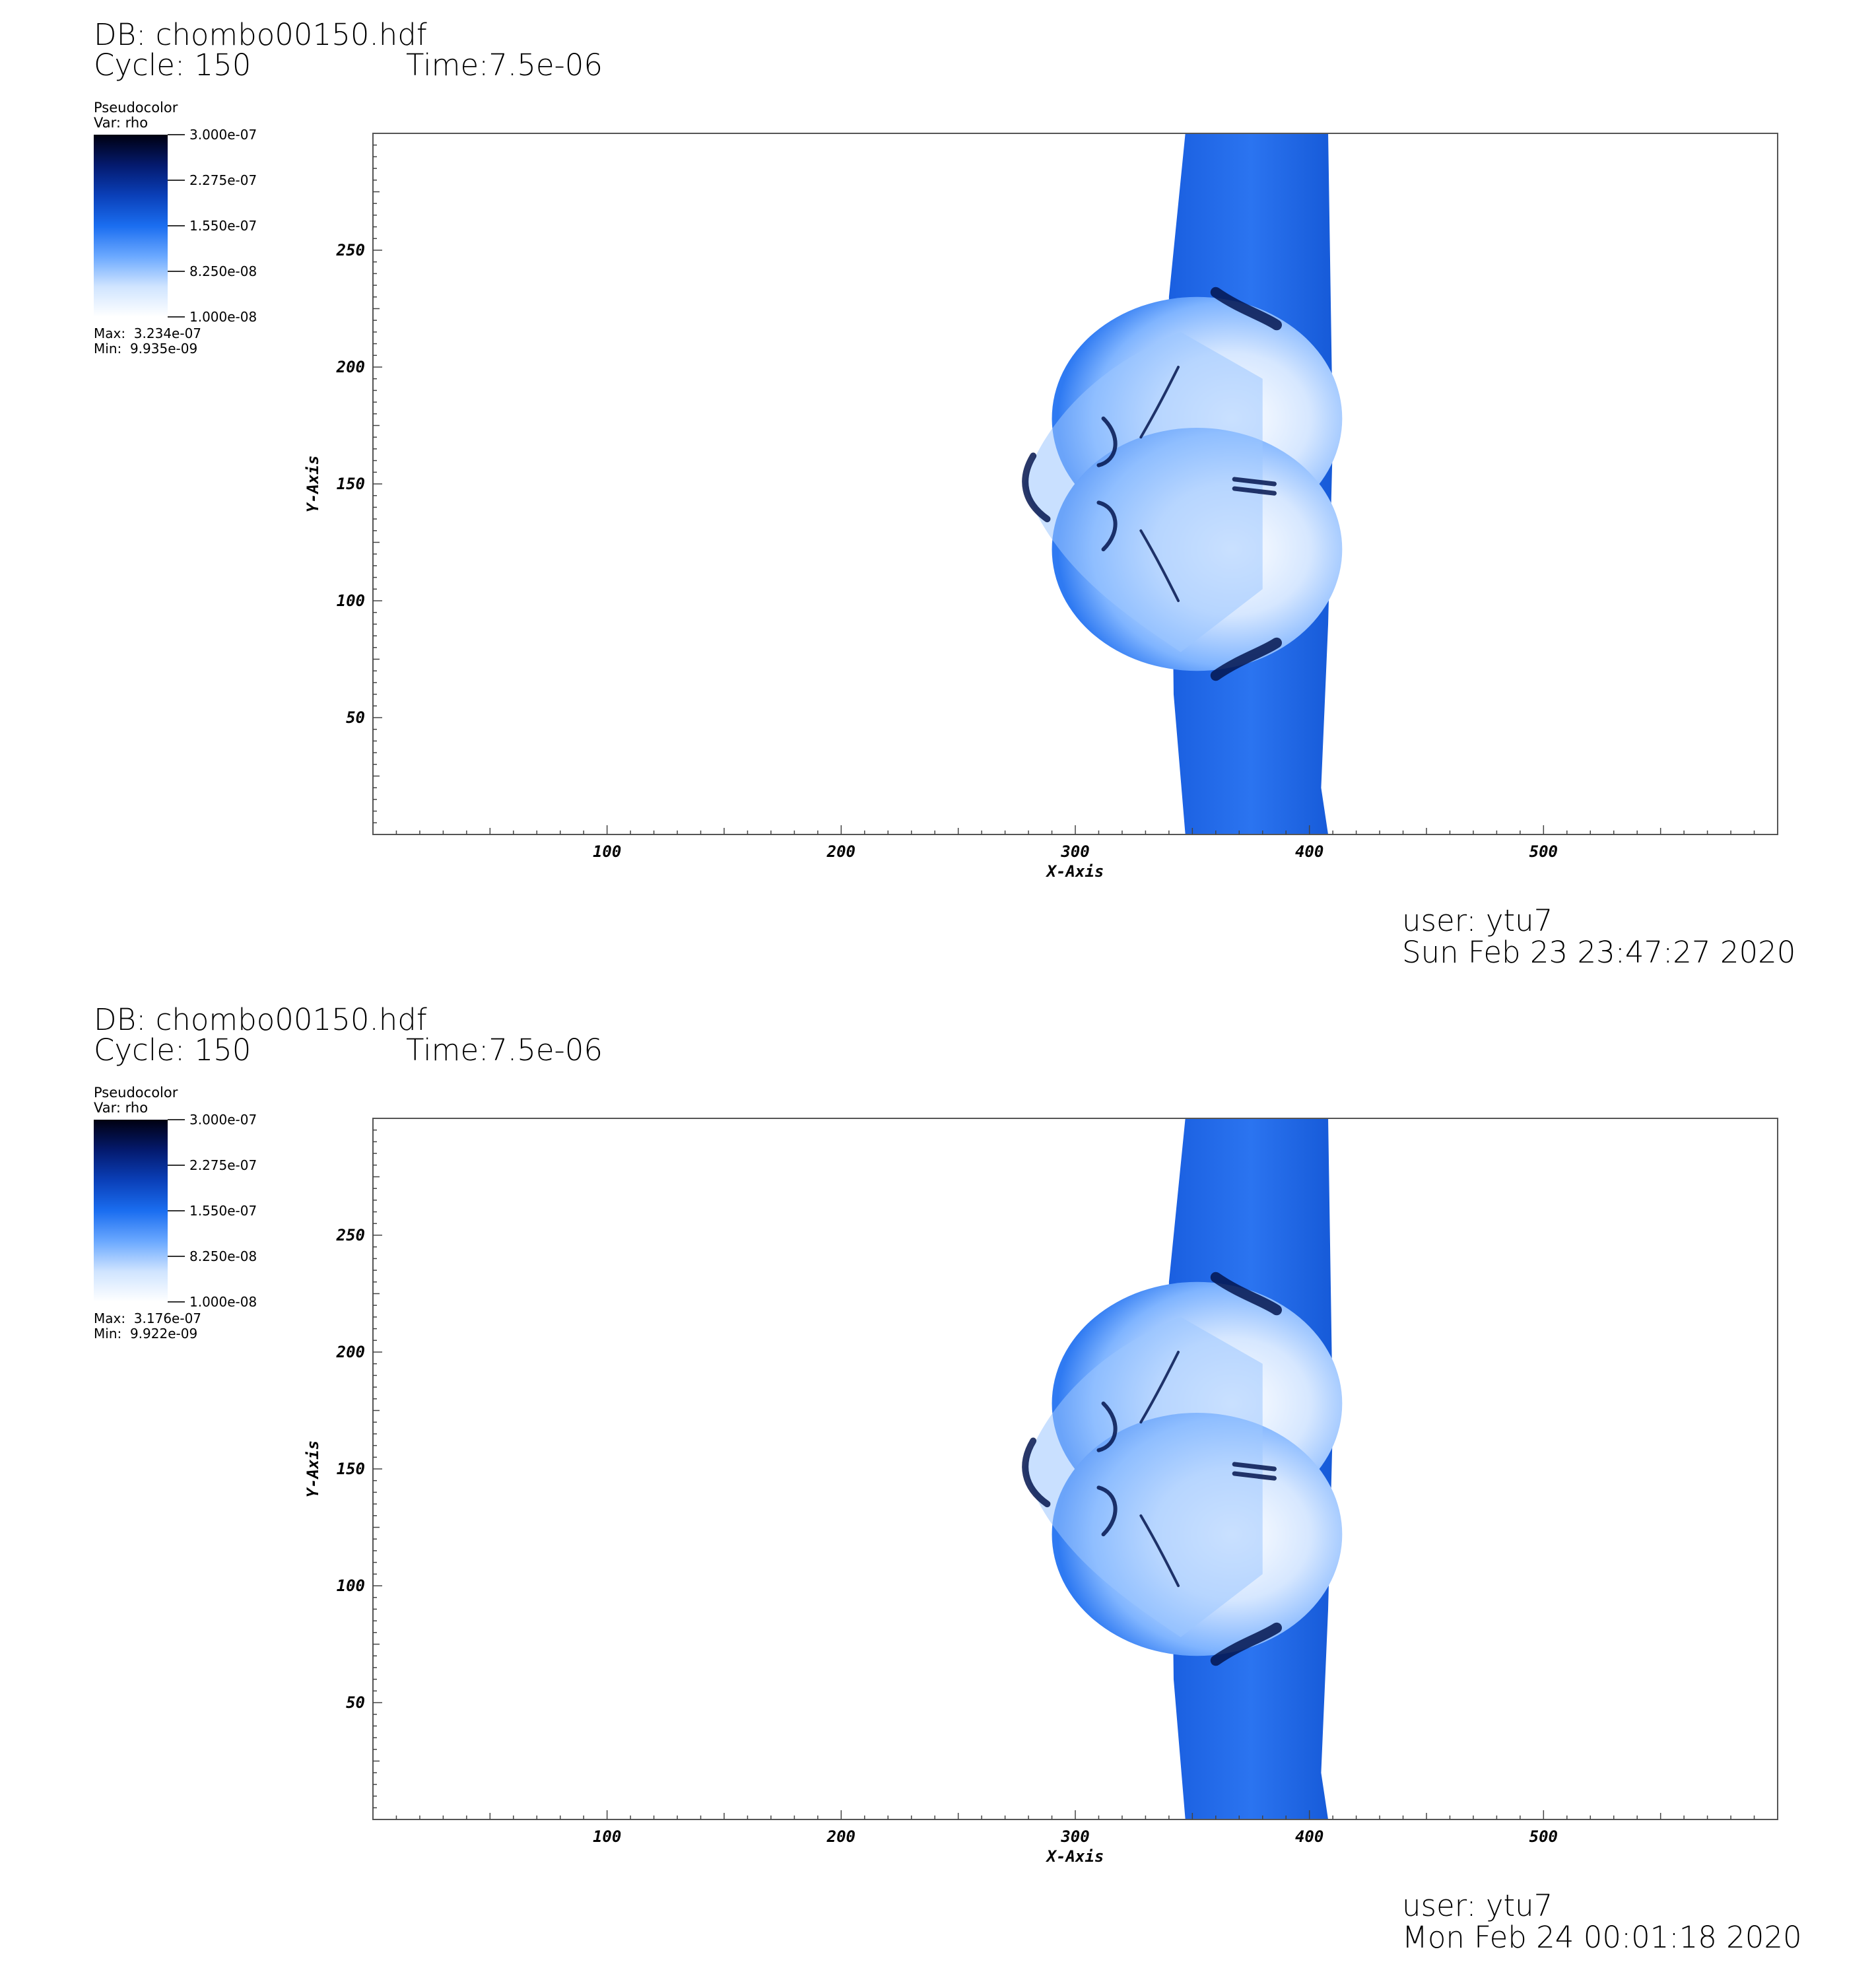 The width and height of the screenshot is (1876, 1970). I want to click on legend-max: Max: 3.176e-07, so click(148, 1318).